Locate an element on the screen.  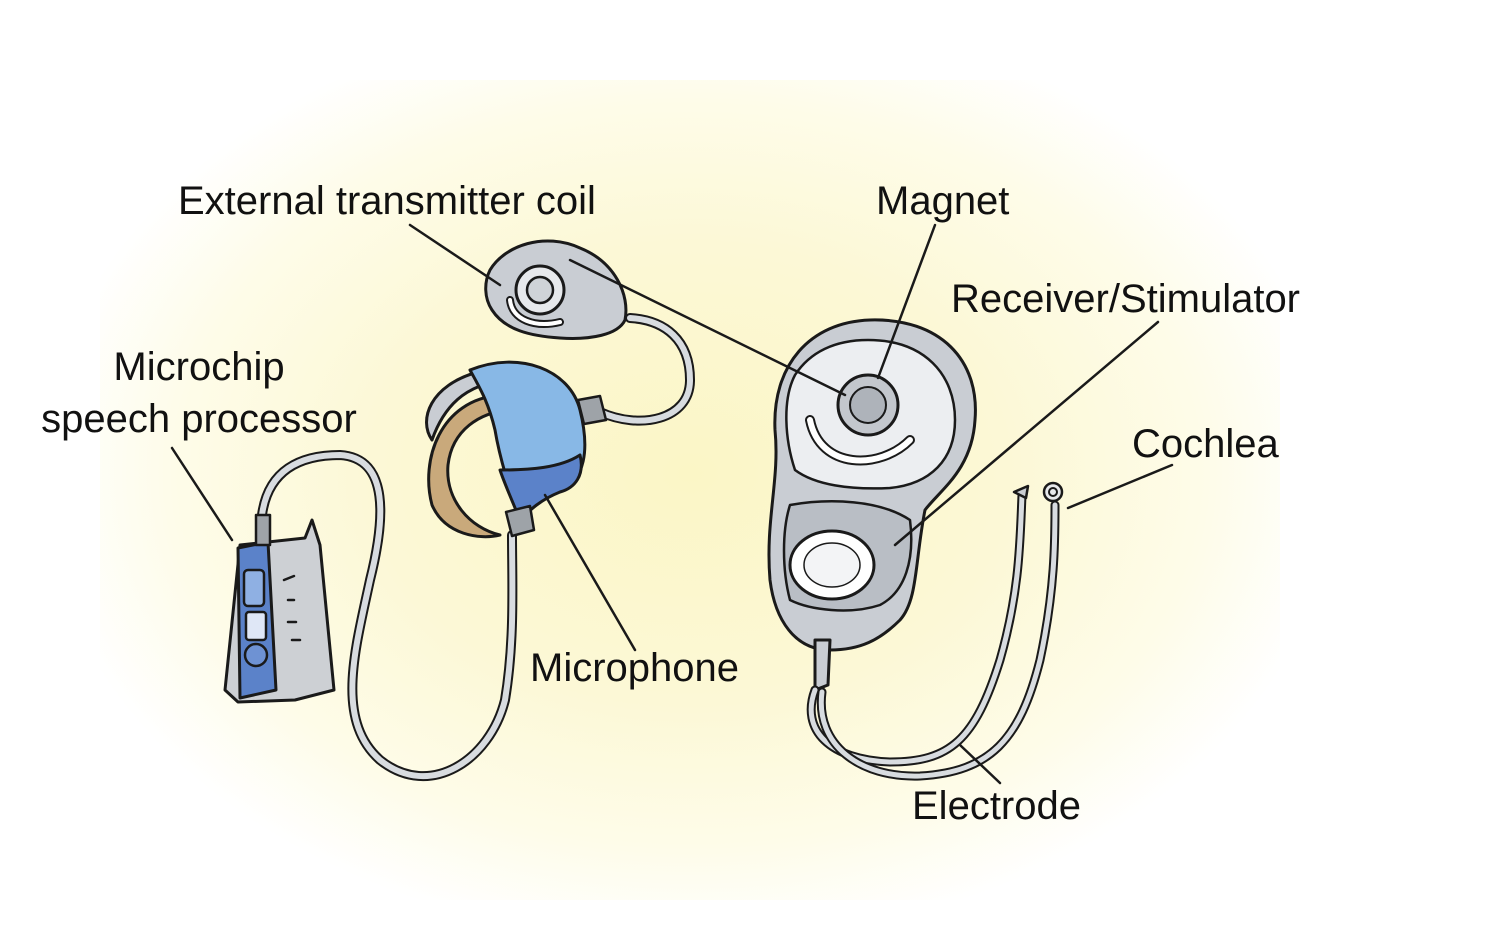
leader-receiver is located at coordinates (1026, 433).